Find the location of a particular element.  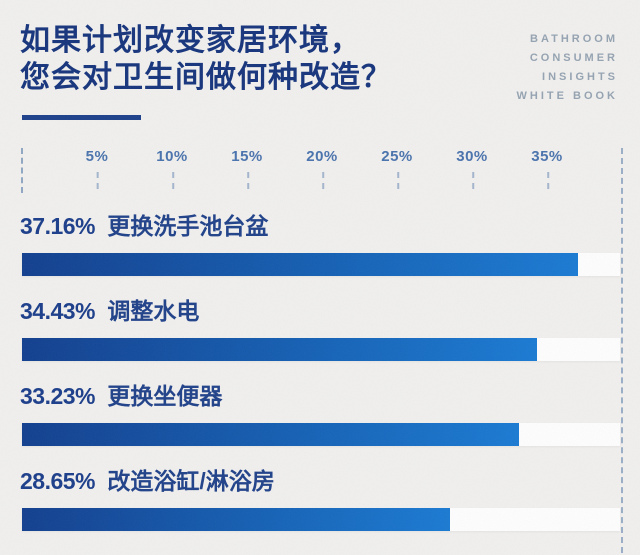

bar-value-label: 37.16% is located at coordinates (58, 226).